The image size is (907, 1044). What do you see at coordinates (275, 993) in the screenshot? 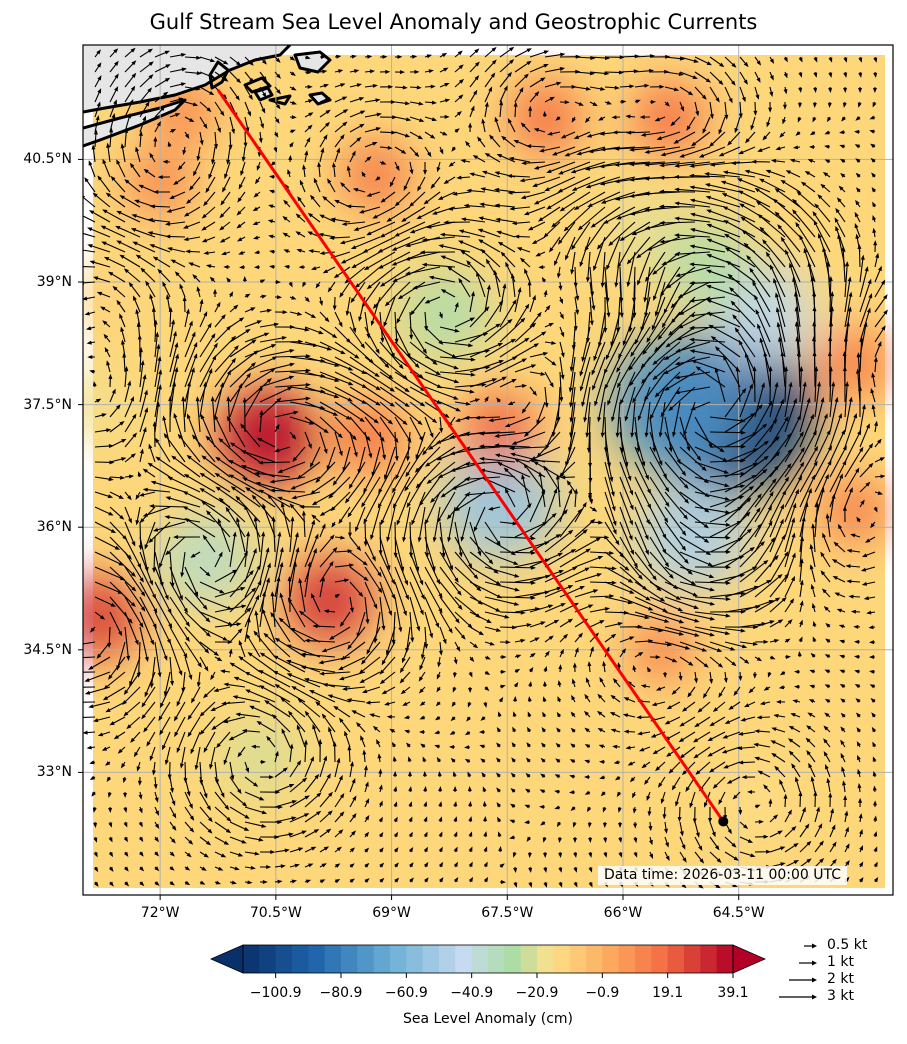
I see `colorbar-tick-label: −100.9` at bounding box center [275, 993].